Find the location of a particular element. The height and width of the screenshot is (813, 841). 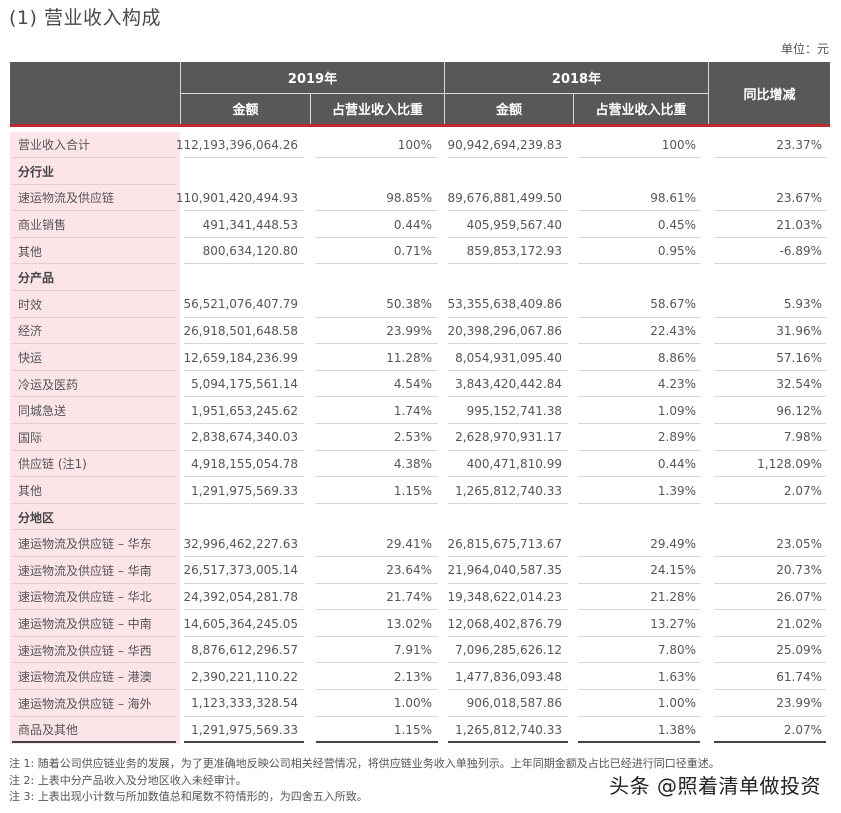

amount-2018: 405,959,567.40 is located at coordinates (514, 224).